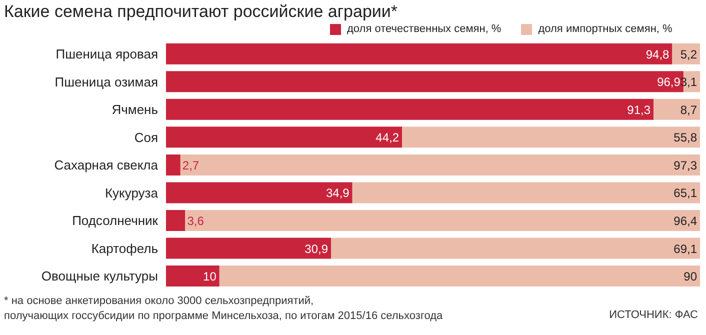 This screenshot has height=335, width=706. Describe the element at coordinates (689, 109) in the screenshot. I see `data-label: 8,7` at that location.